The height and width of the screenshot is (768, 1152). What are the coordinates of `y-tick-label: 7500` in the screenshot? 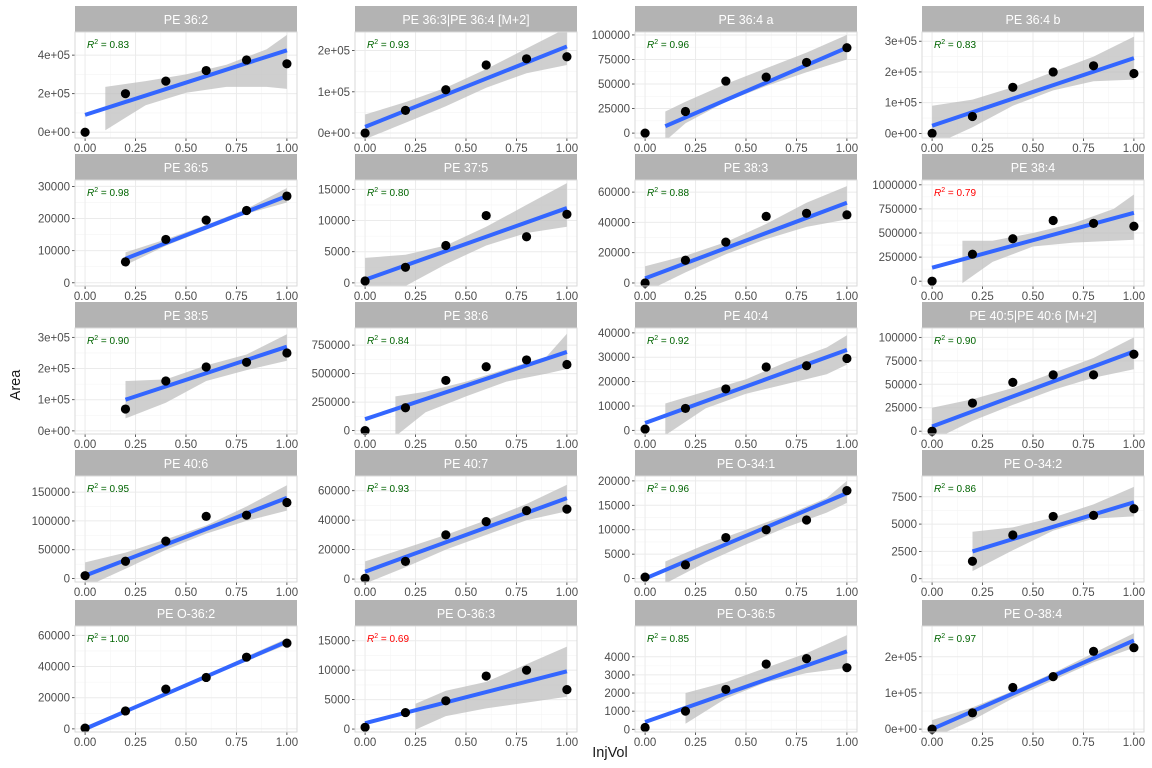 It's located at (904, 498).